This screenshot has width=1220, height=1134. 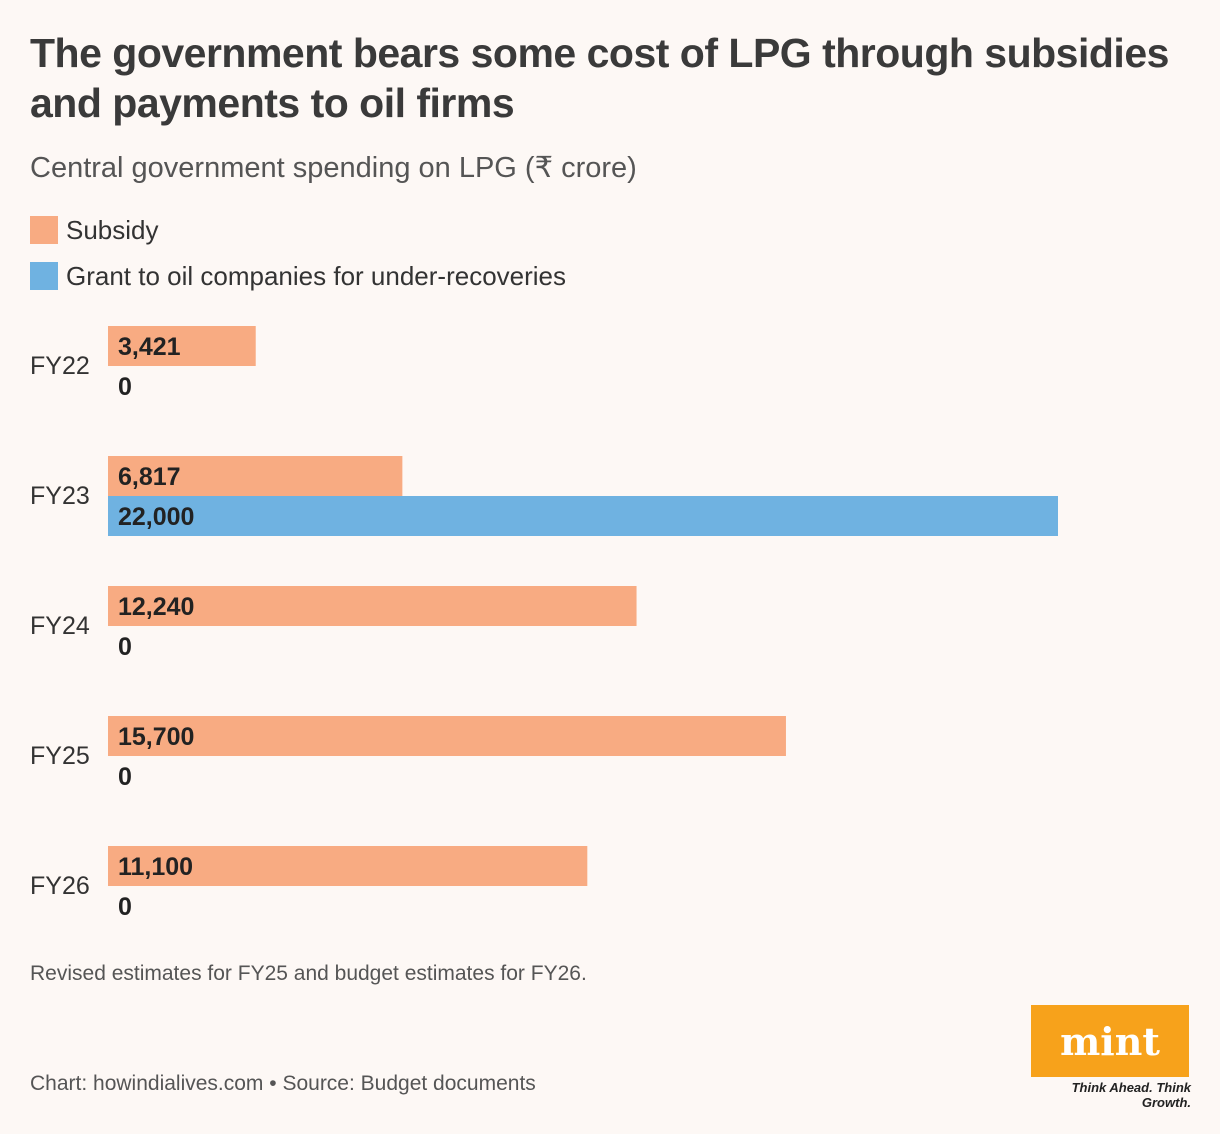 What do you see at coordinates (182, 346) in the screenshot?
I see `bar-subsidy-fy22` at bounding box center [182, 346].